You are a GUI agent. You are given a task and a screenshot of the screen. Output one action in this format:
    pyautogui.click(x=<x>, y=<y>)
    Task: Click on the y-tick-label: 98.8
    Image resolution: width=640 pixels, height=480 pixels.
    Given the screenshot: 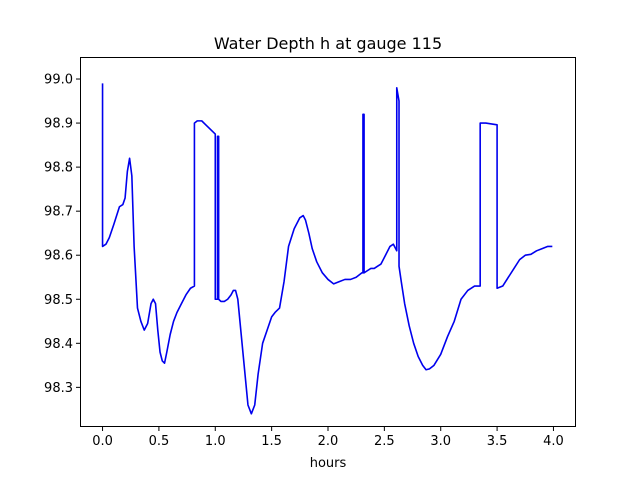 What is the action you would take?
    pyautogui.click(x=58, y=168)
    